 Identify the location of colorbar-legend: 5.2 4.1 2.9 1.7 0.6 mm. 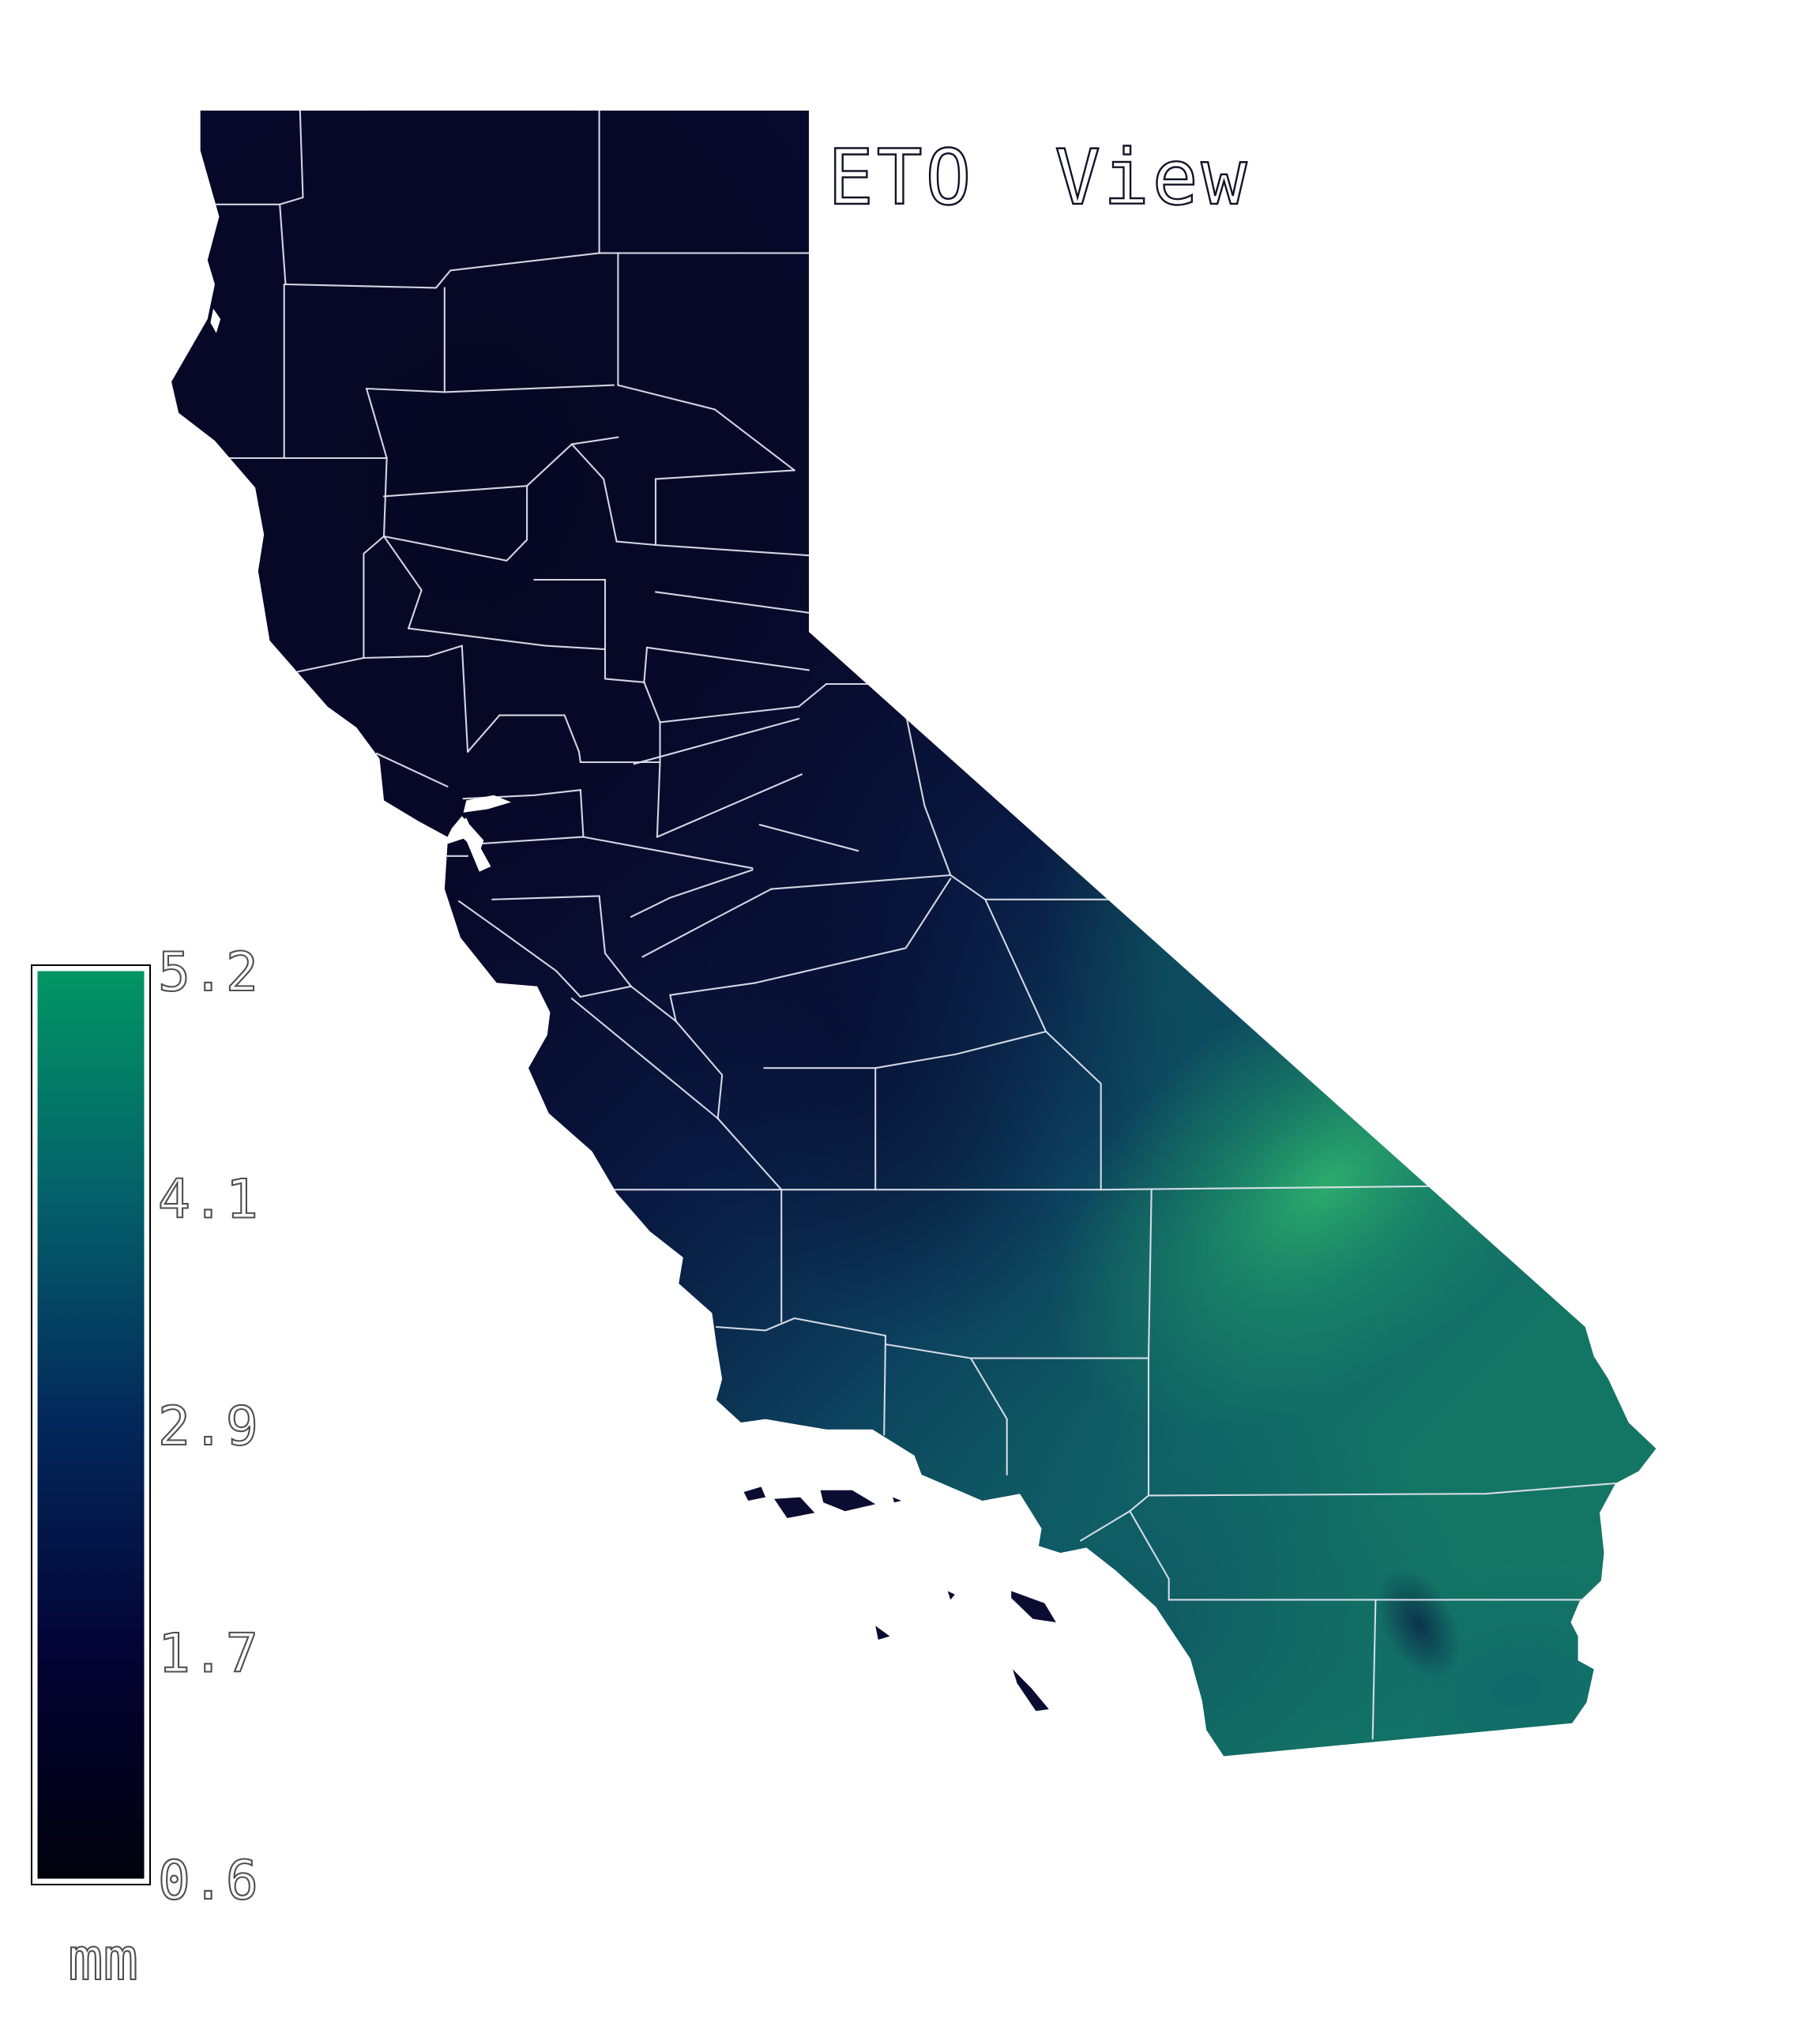
(145, 1467).